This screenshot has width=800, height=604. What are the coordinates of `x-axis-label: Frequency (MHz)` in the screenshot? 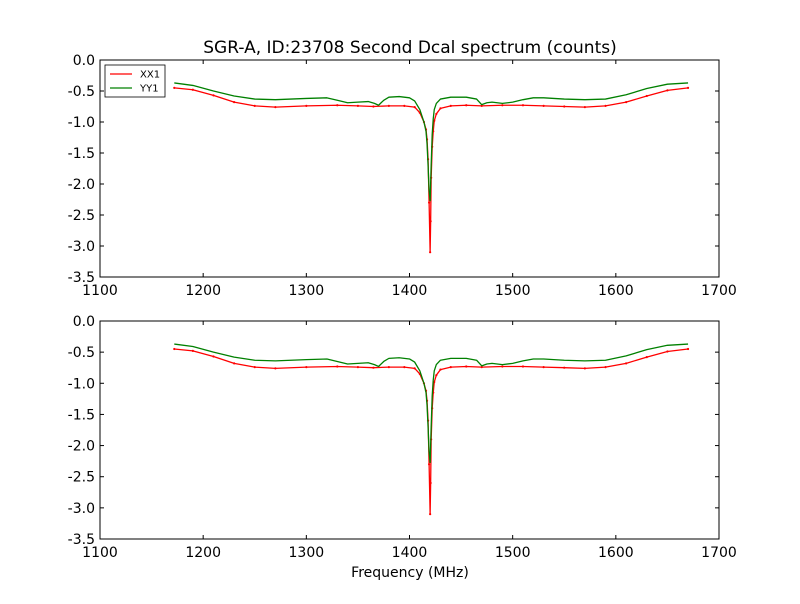 It's located at (410, 573).